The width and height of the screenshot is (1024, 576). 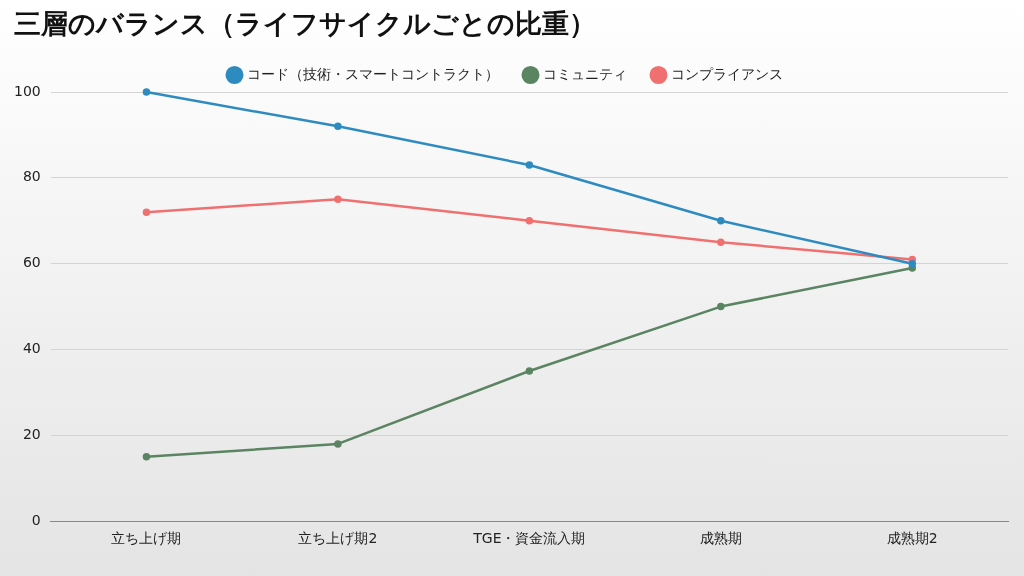 I want to click on x-tick-label: 成熟期, so click(x=720, y=538).